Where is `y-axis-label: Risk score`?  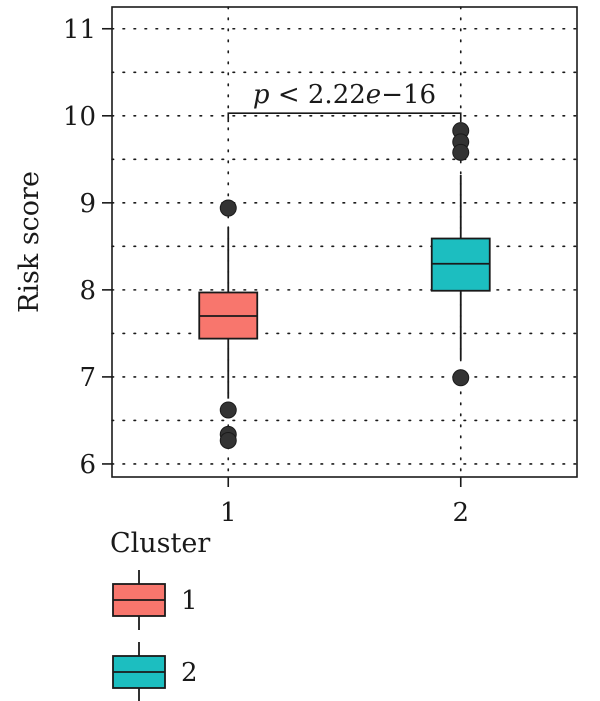
y-axis-label: Risk score is located at coordinates (29, 242).